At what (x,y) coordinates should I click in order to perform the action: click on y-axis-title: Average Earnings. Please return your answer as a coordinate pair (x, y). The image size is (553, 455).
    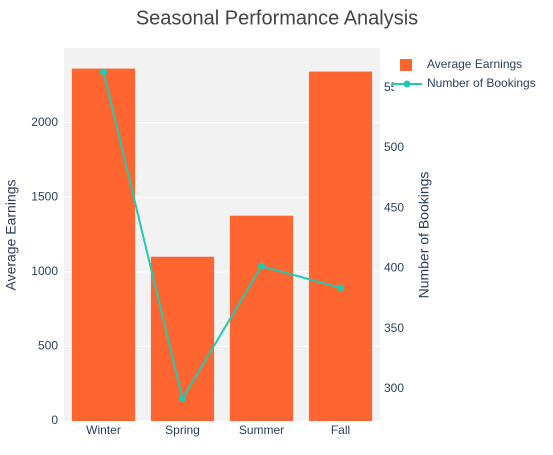
    Looking at the image, I should click on (11, 234).